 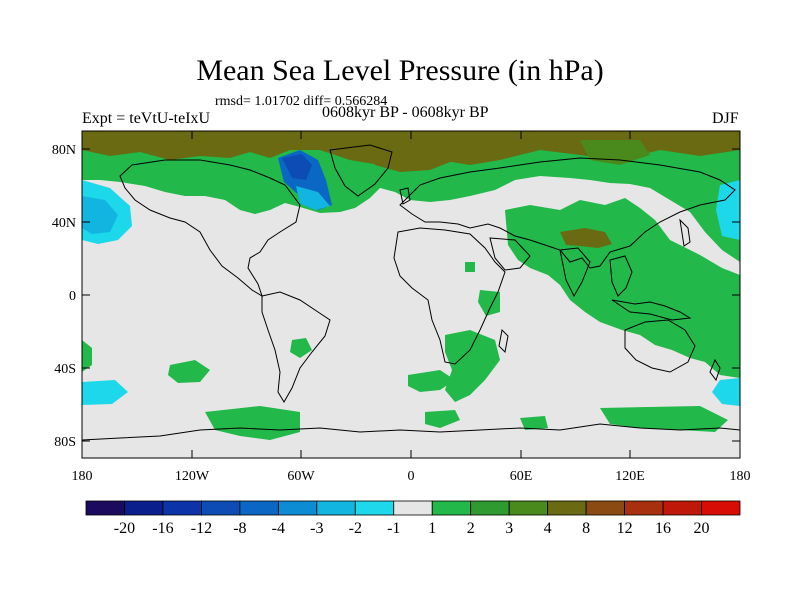 I want to click on latitude-labels: 80N 40N 0 40S 80S, so click(x=64, y=296).